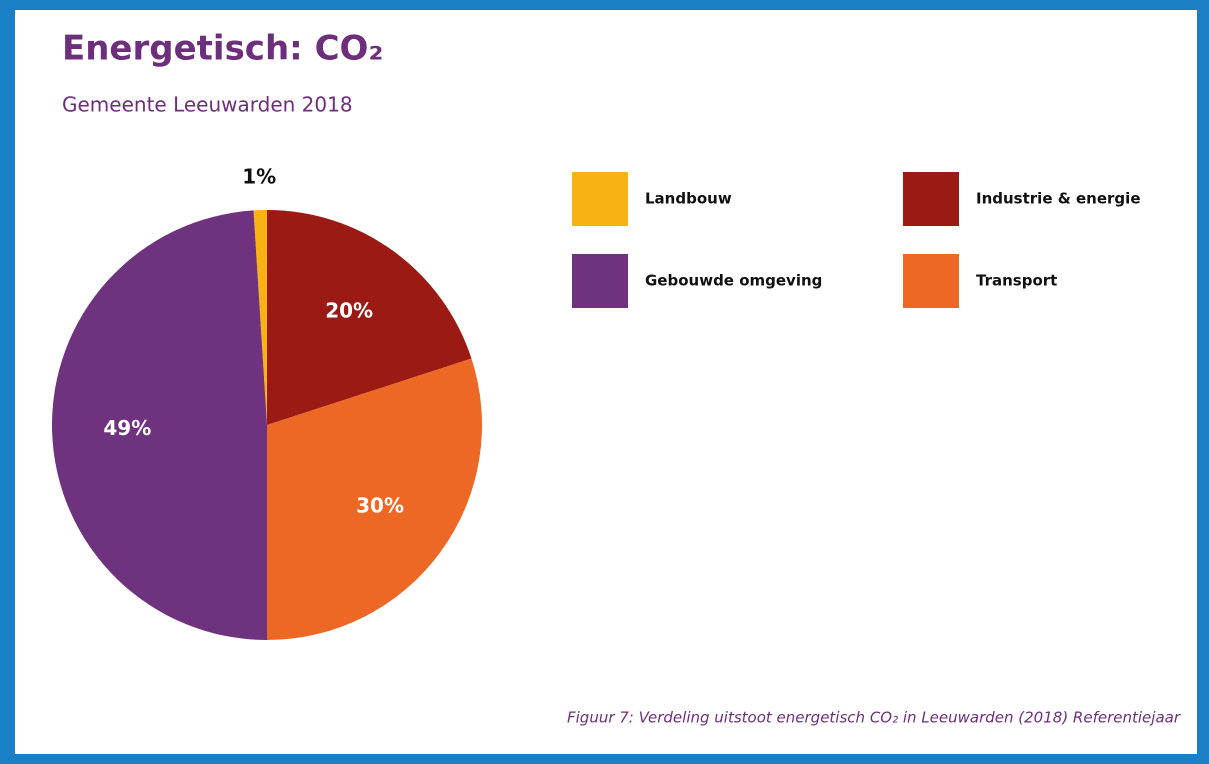 The height and width of the screenshot is (764, 1209). What do you see at coordinates (380, 506) in the screenshot?
I see `value-label: 30%` at bounding box center [380, 506].